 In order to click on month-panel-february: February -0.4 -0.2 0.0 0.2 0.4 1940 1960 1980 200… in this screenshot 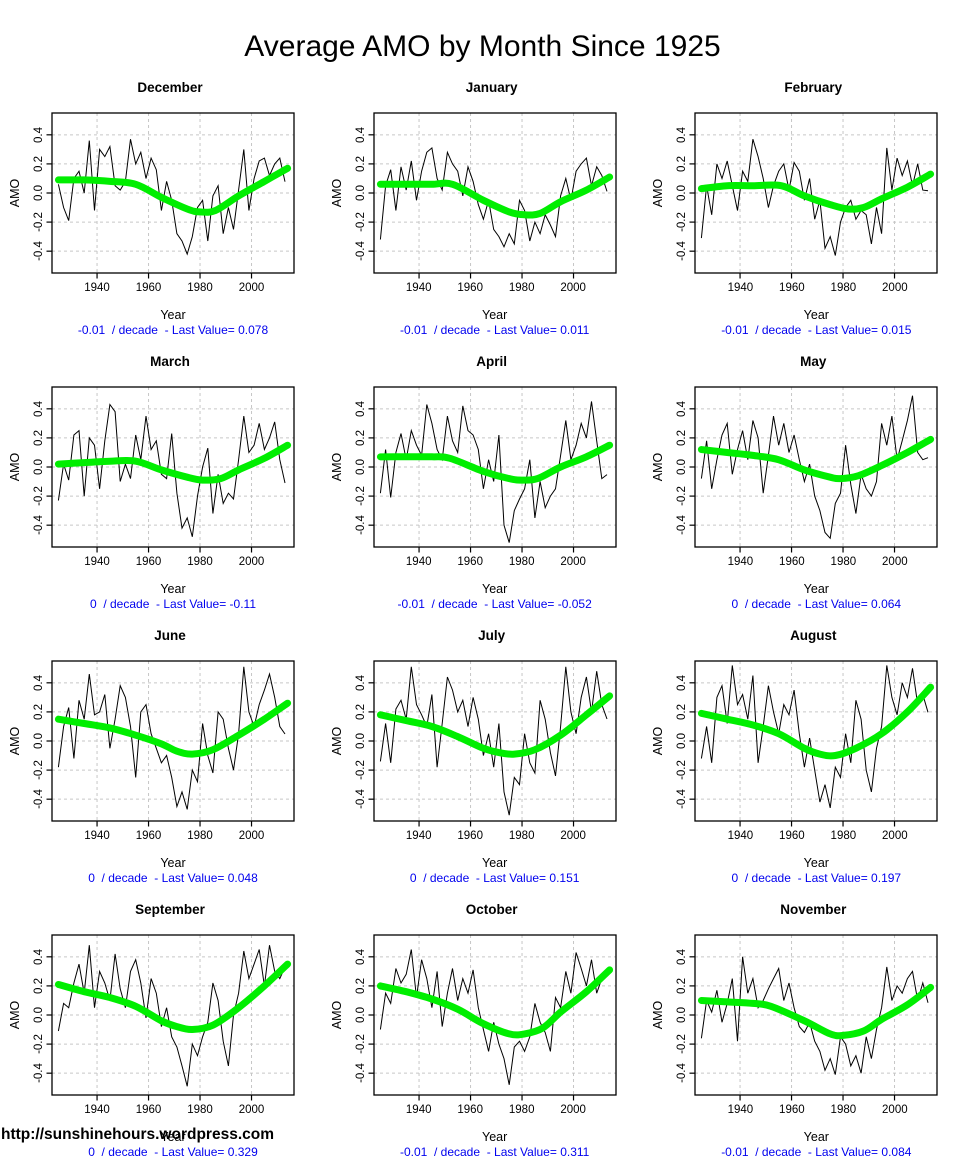, I will do `click(803, 213)`.